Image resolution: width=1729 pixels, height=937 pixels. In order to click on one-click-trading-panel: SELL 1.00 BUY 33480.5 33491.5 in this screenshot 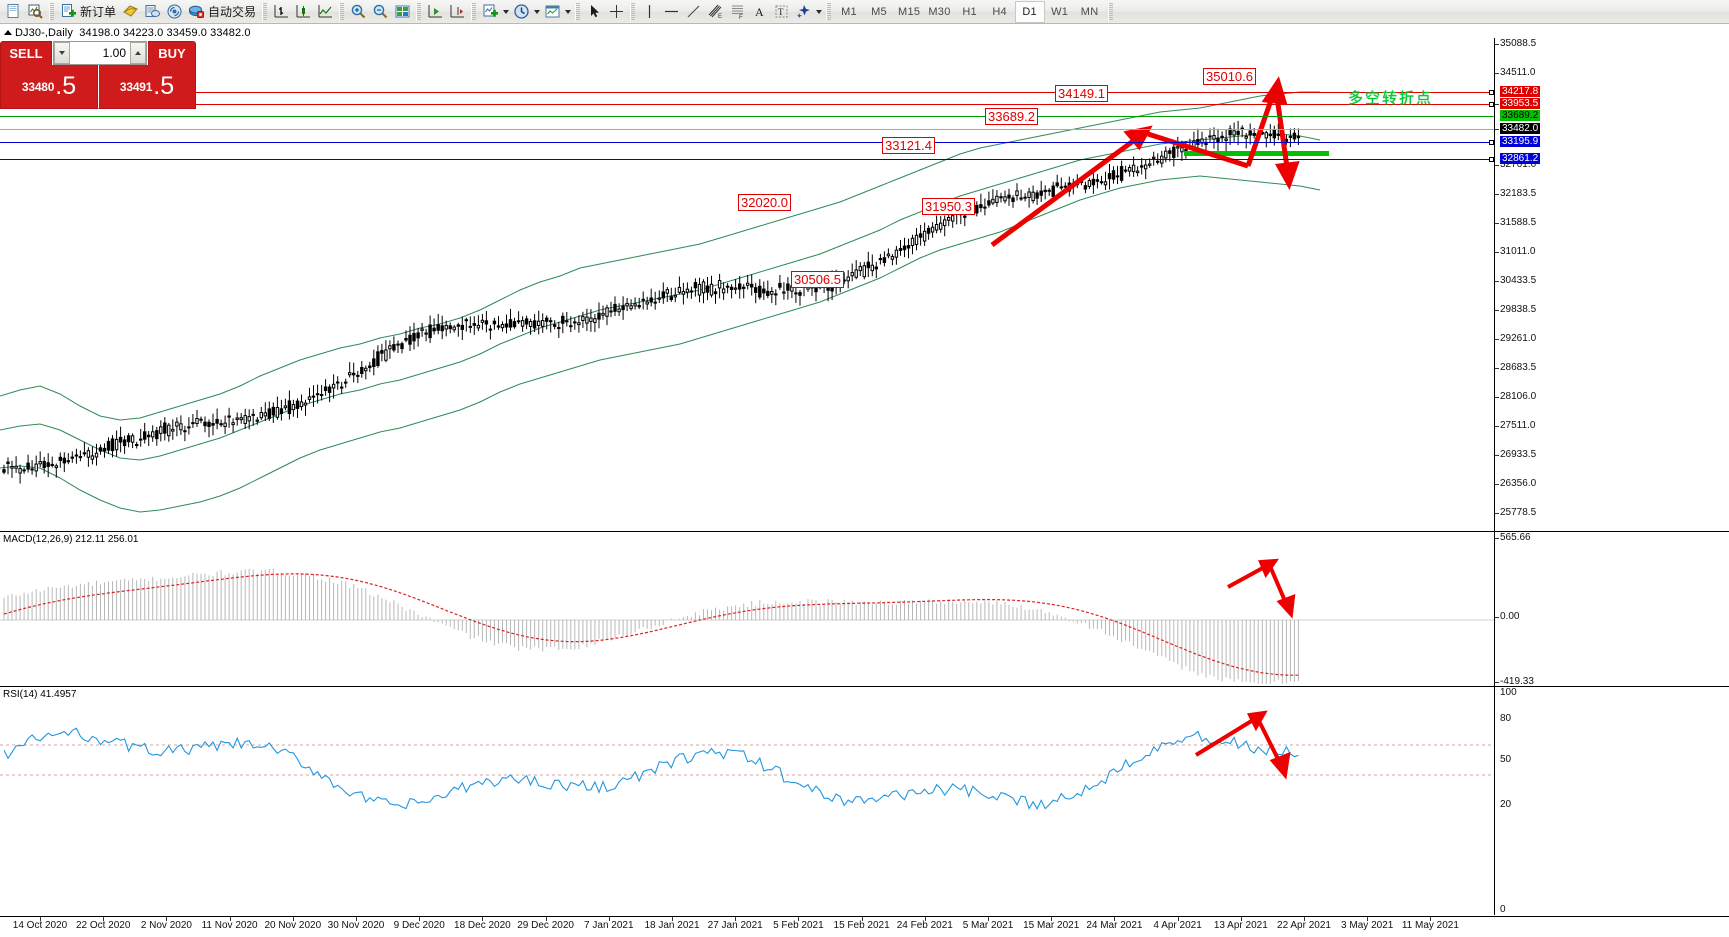, I will do `click(98, 75)`.